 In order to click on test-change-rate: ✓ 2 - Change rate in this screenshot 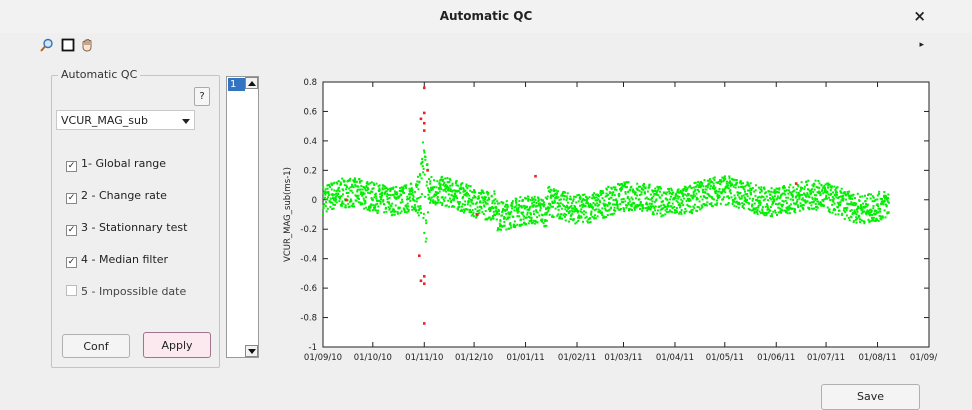, I will do `click(116, 196)`.